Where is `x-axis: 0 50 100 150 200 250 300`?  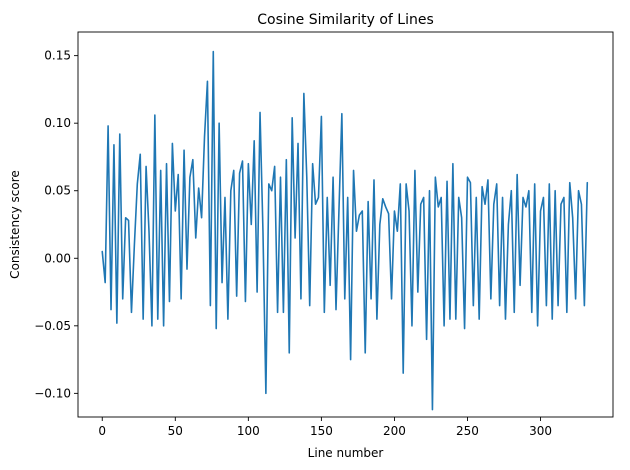
x-axis: 0 50 100 150 200 250 300 is located at coordinates (325, 427).